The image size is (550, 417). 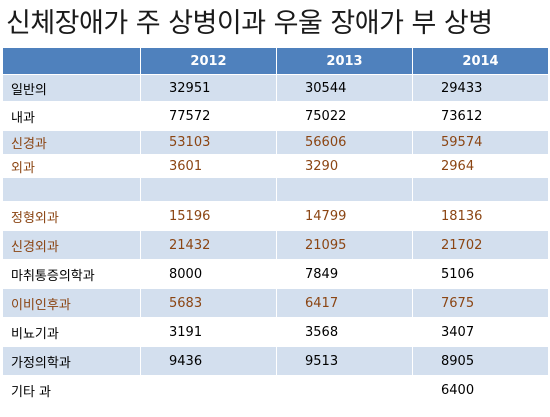 What do you see at coordinates (480, 274) in the screenshot?
I see `cell-2014: 5106` at bounding box center [480, 274].